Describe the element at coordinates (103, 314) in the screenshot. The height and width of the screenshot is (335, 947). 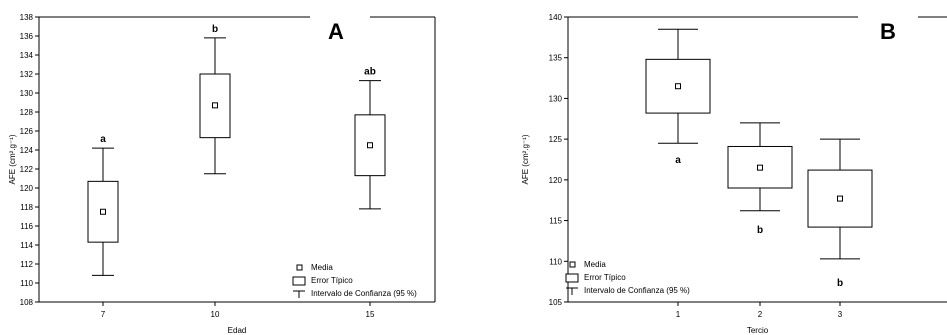
I see `x-tick-label: 7` at that location.